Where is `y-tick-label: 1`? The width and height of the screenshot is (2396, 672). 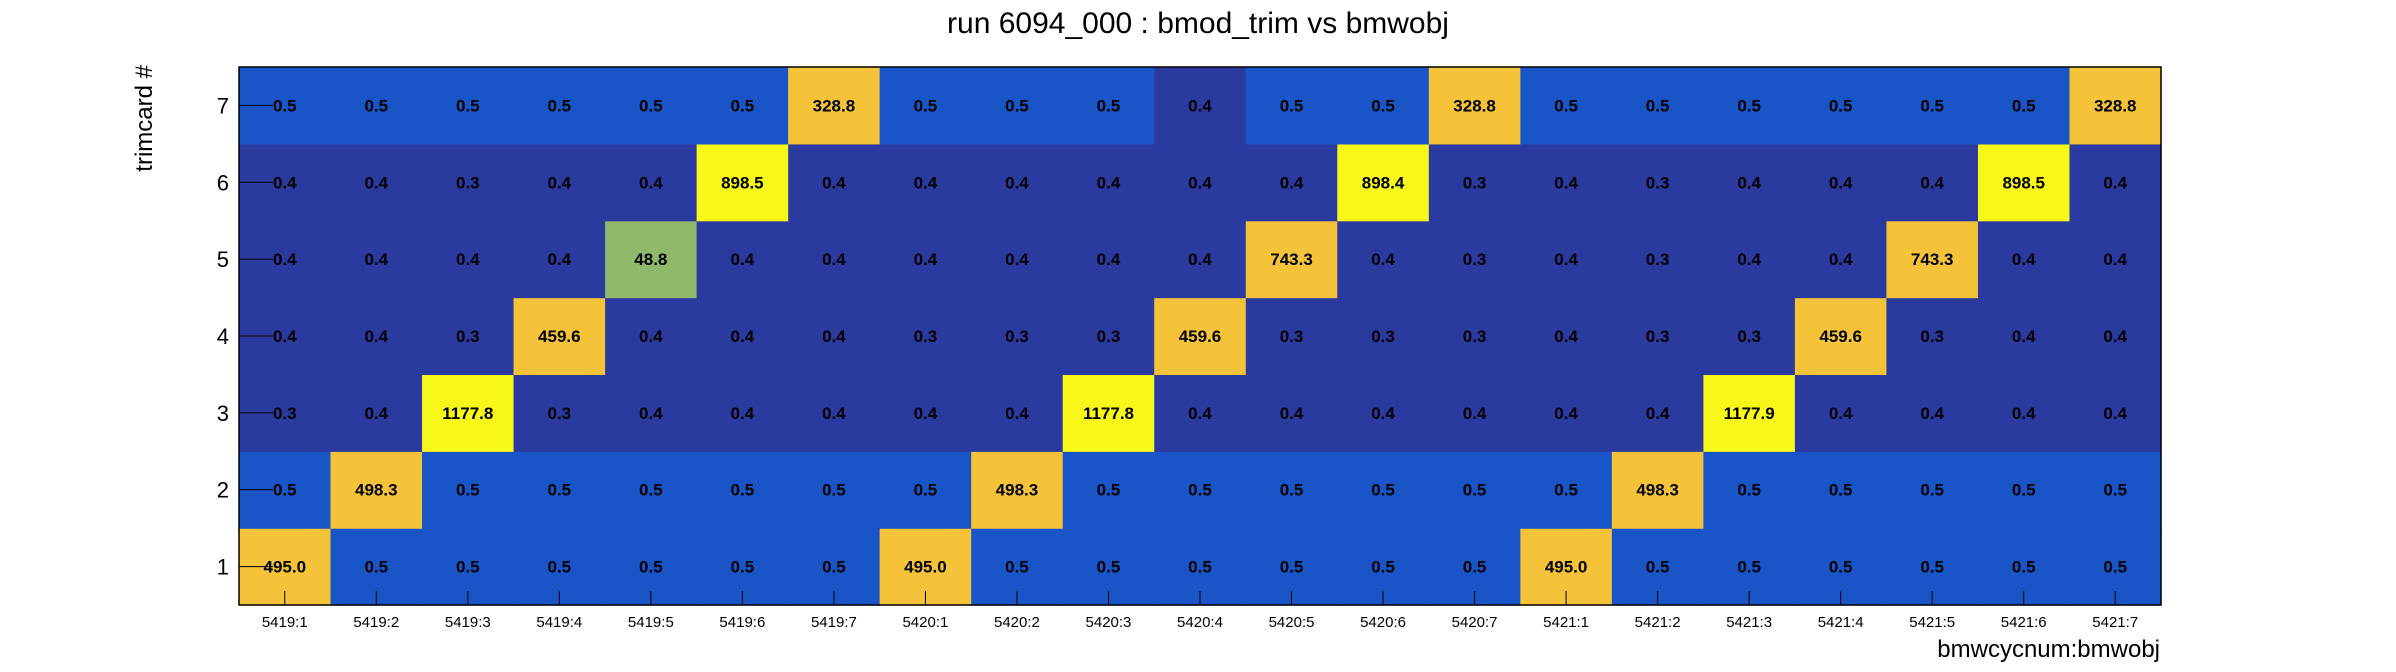
y-tick-label: 1 is located at coordinates (223, 567).